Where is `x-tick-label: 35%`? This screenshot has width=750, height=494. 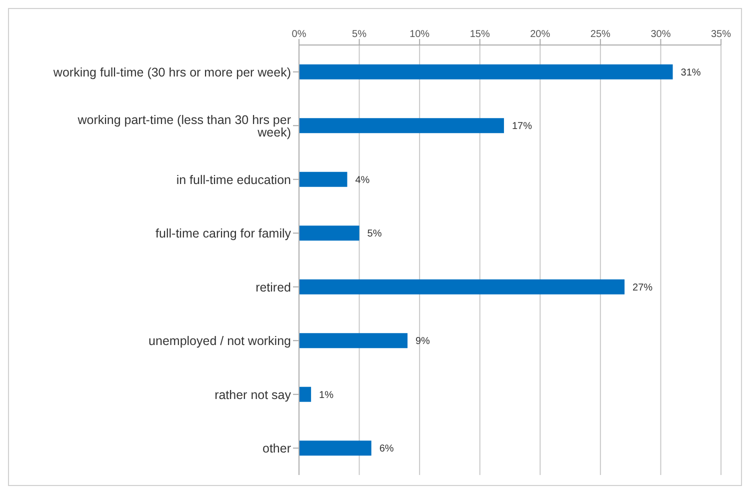 x-tick-label: 35% is located at coordinates (721, 34).